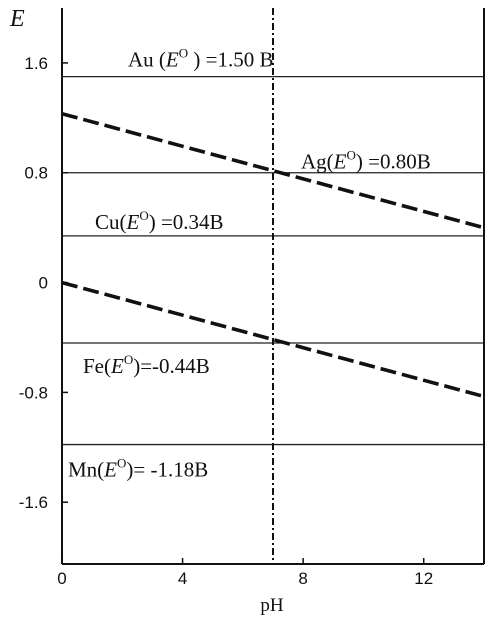  What do you see at coordinates (36, 173) in the screenshot?
I see `y-tick-label: 0.8` at bounding box center [36, 173].